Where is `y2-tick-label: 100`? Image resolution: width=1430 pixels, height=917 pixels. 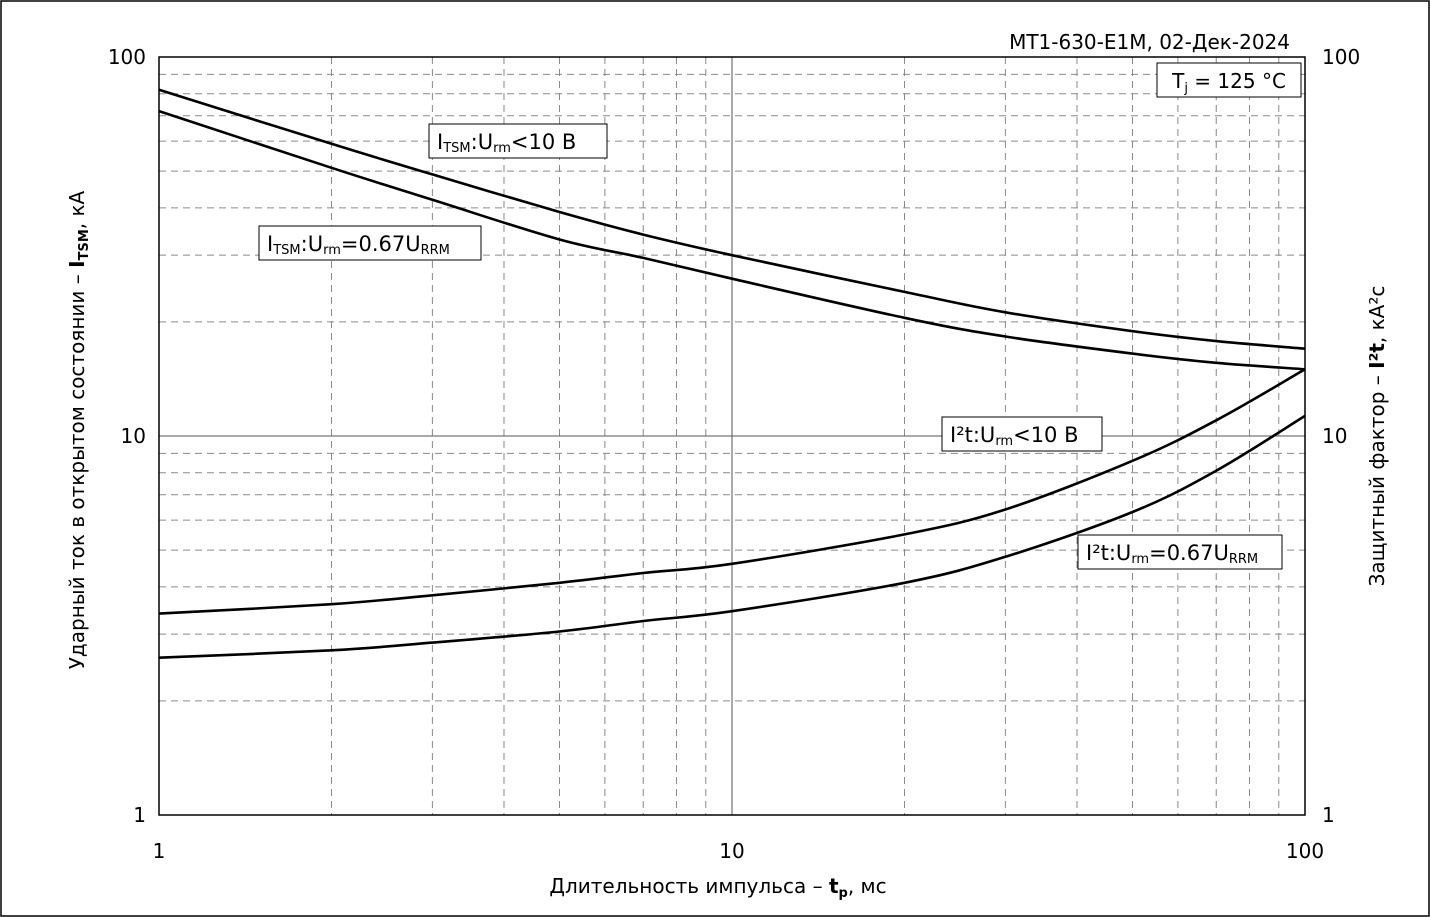
y2-tick-label: 100 is located at coordinates (1341, 57).